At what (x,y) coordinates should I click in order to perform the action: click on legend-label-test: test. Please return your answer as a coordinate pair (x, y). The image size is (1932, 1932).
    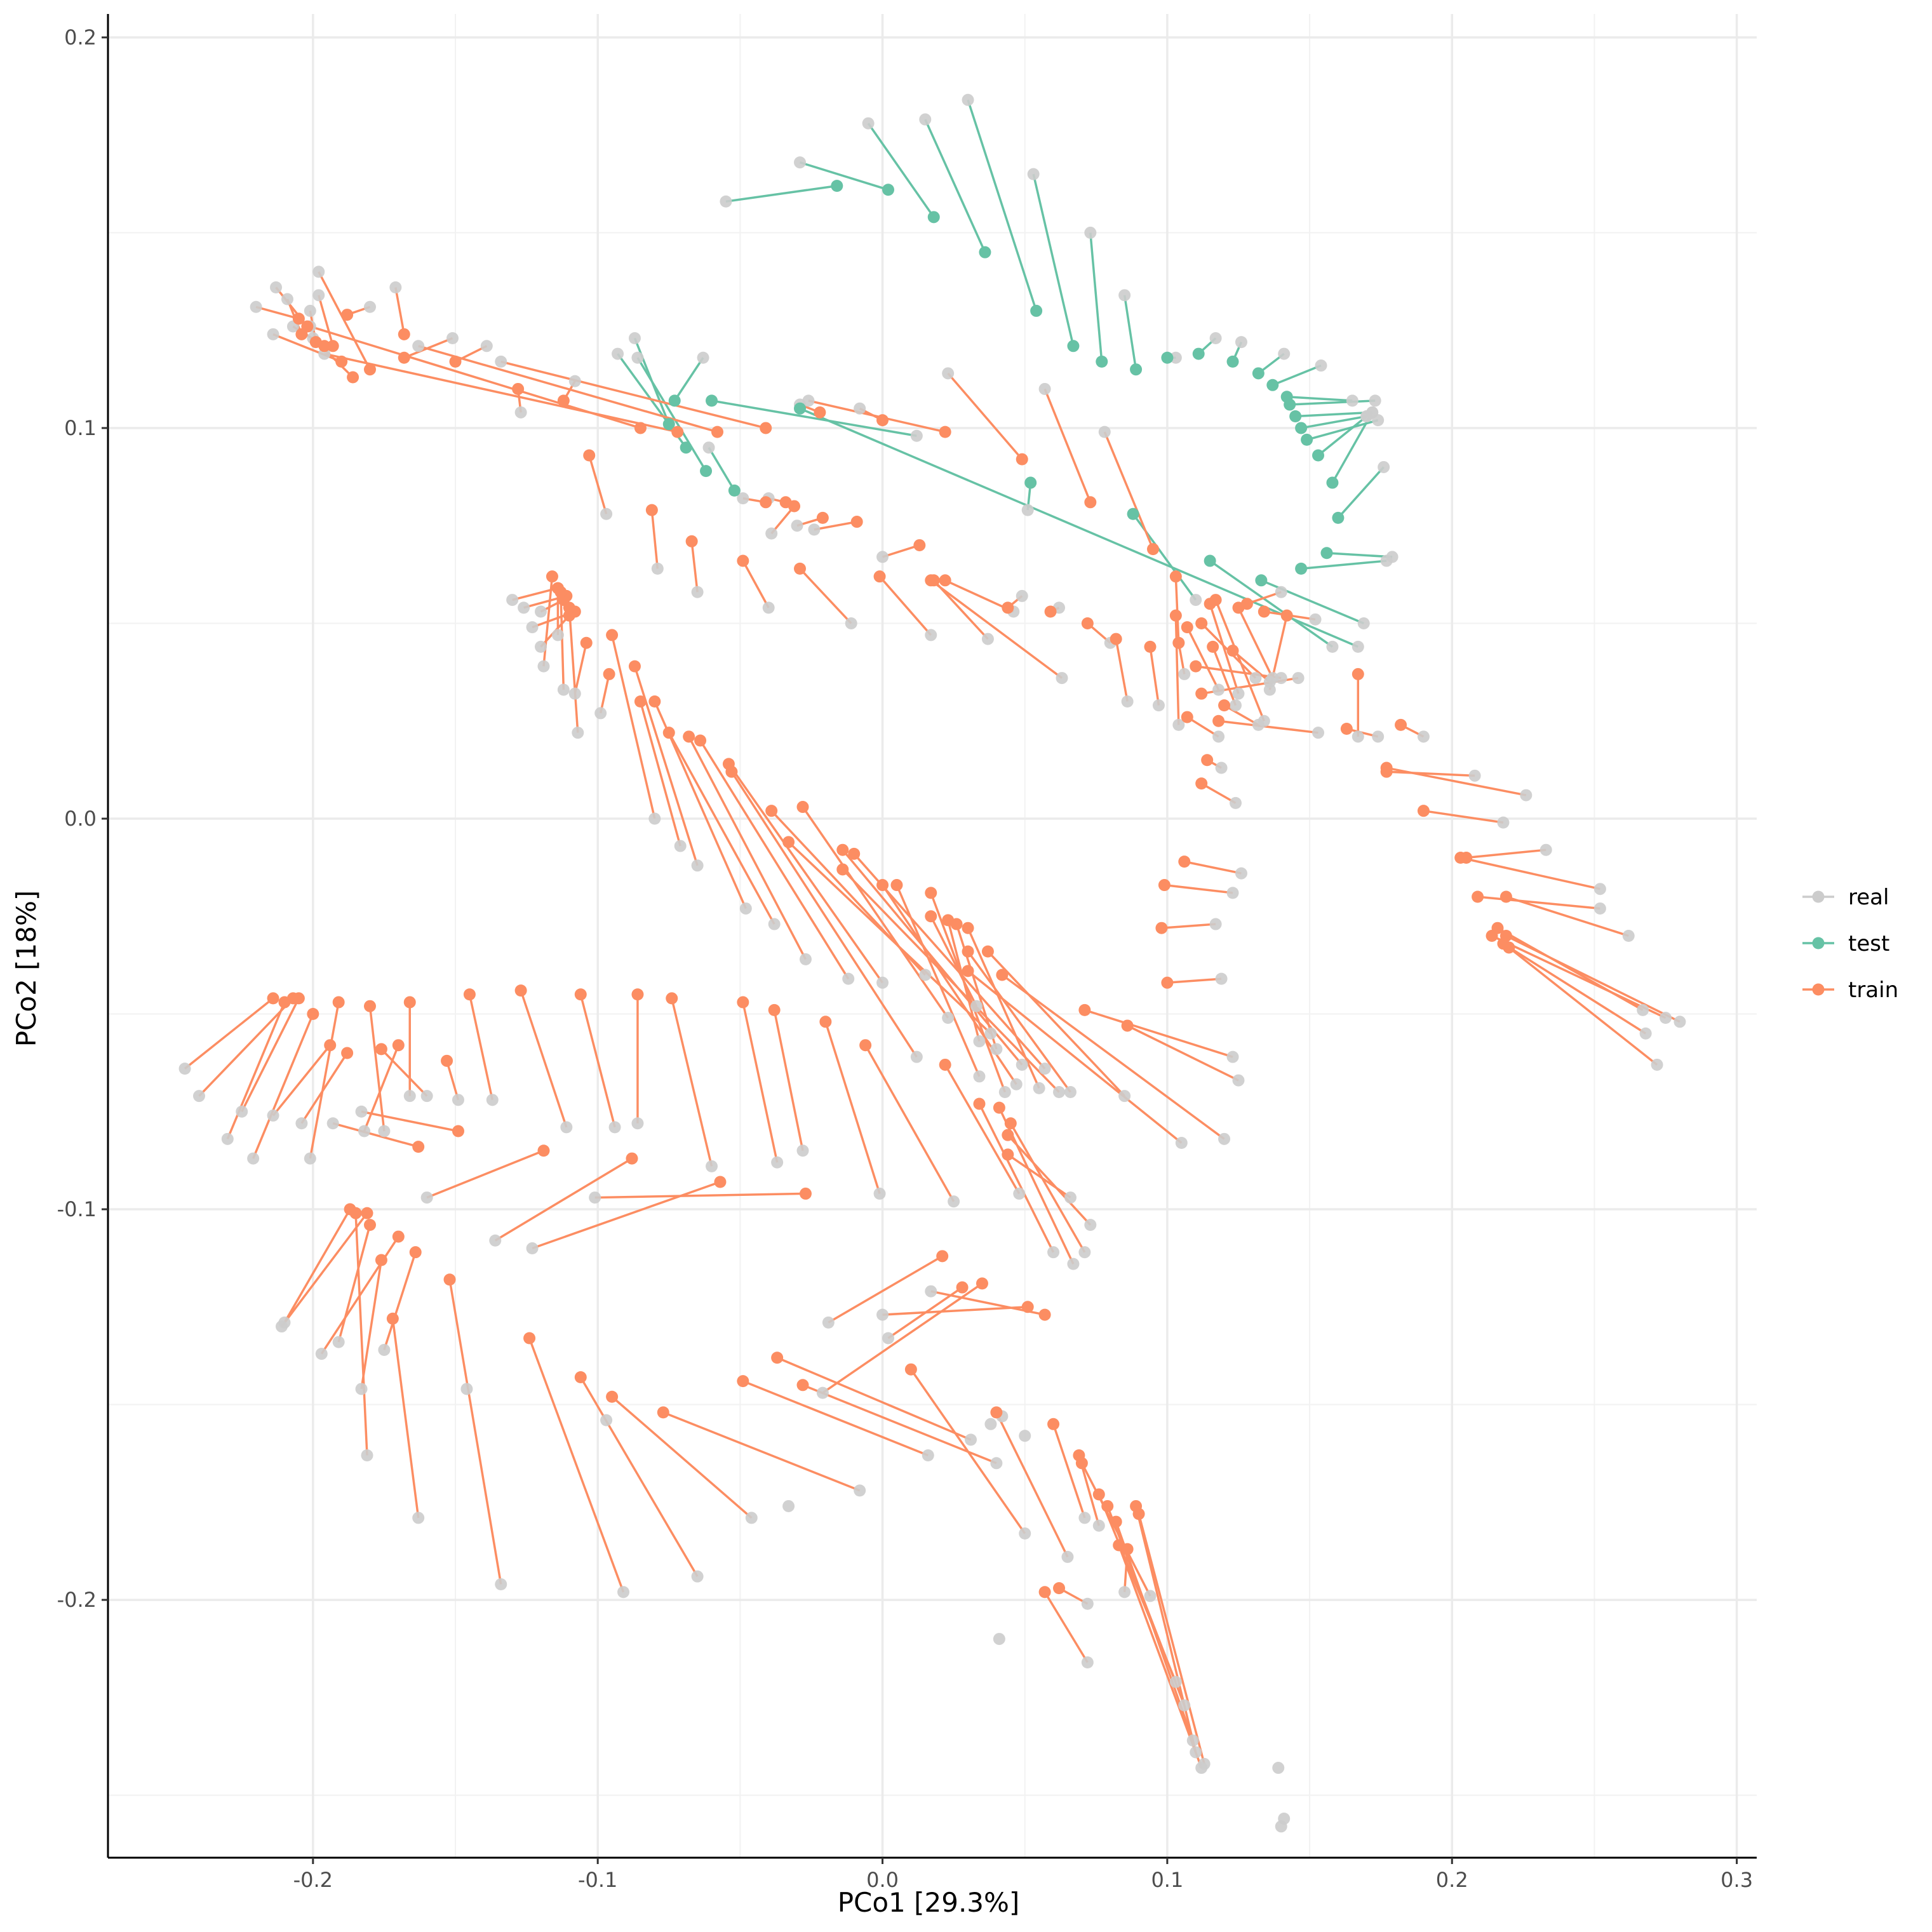
    Looking at the image, I should click on (1868, 943).